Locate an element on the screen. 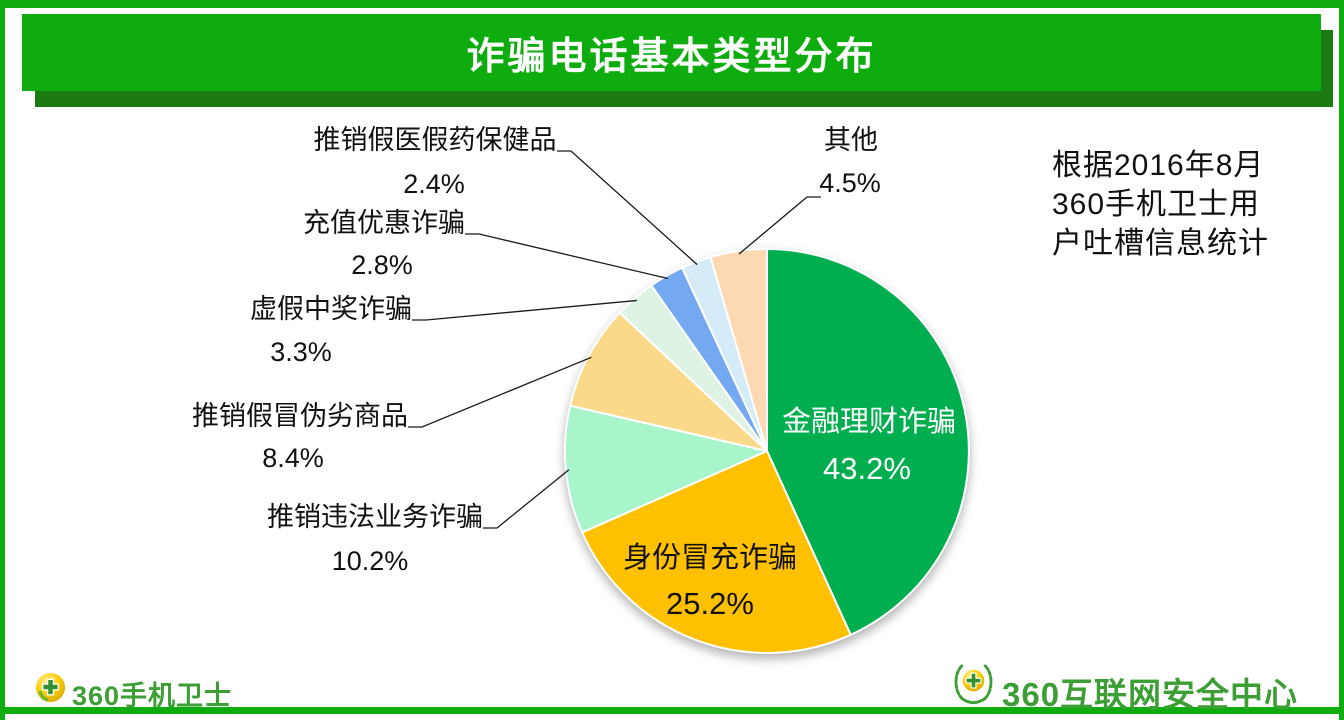 Image resolution: width=1344 pixels, height=720 pixels. callout-percent: 3.3% is located at coordinates (301, 352).